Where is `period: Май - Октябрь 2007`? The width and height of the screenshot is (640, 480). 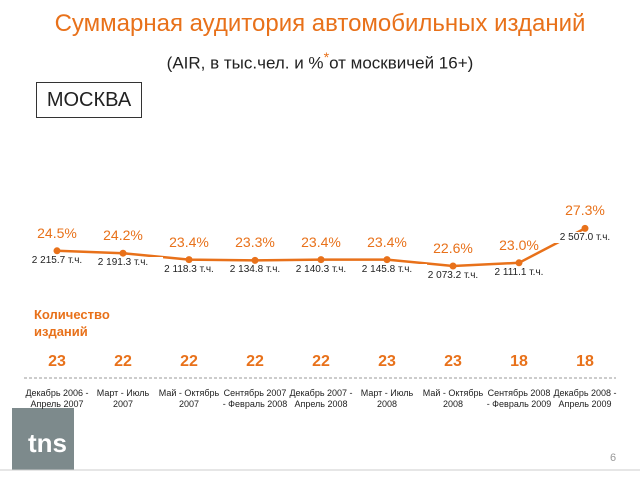 period: Май - Октябрь 2007 is located at coordinates (189, 398).